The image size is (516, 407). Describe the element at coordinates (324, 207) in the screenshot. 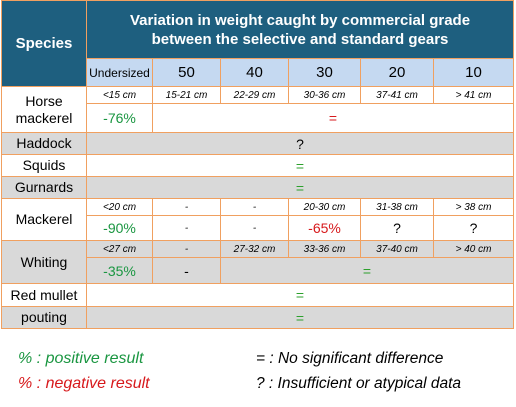

I see `size-cell: 20-30 cm` at that location.